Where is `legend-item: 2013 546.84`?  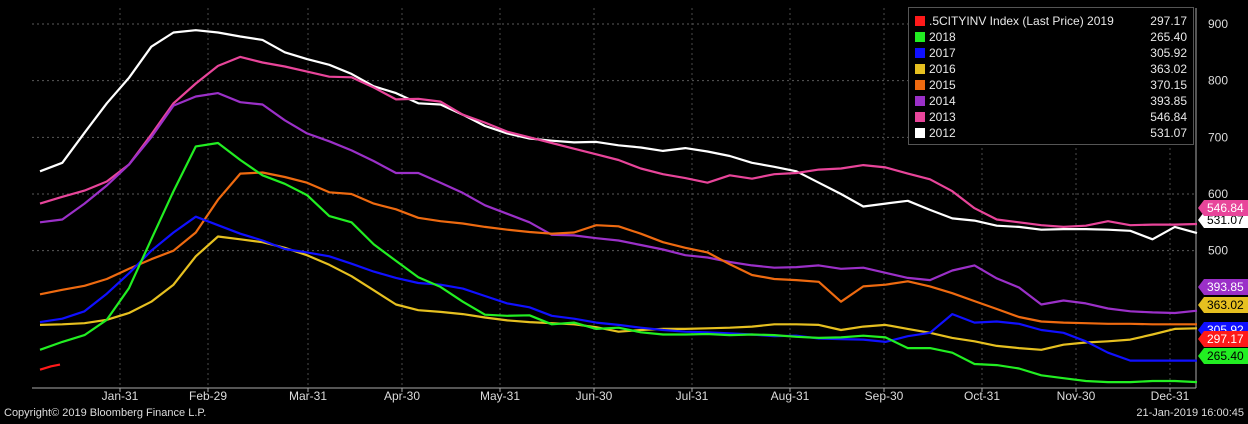
legend-item: 2013 546.84 is located at coordinates (1051, 117).